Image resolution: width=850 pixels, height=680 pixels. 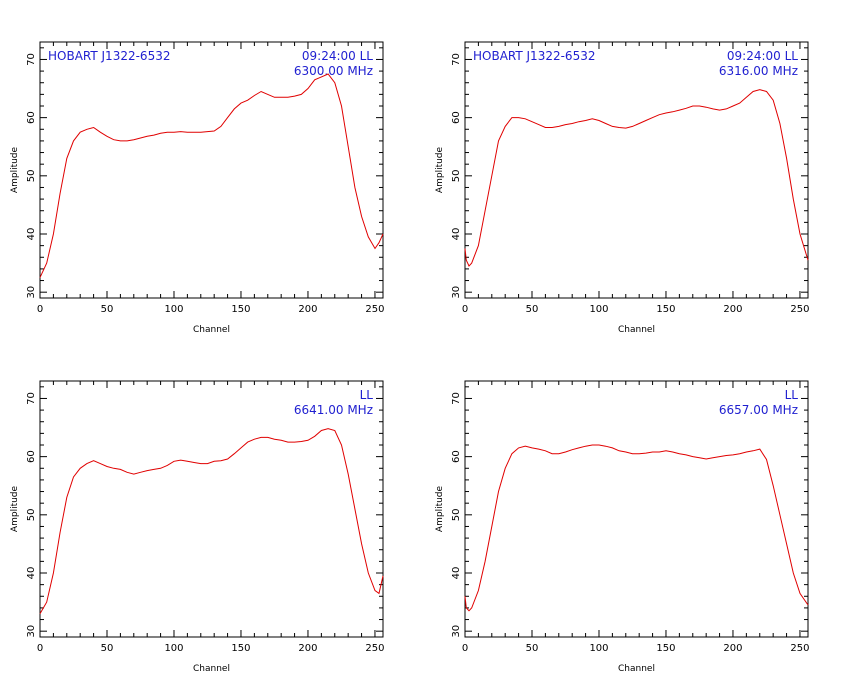 I want to click on frequency-annotation: 6657.00 MHz, so click(x=758, y=410).